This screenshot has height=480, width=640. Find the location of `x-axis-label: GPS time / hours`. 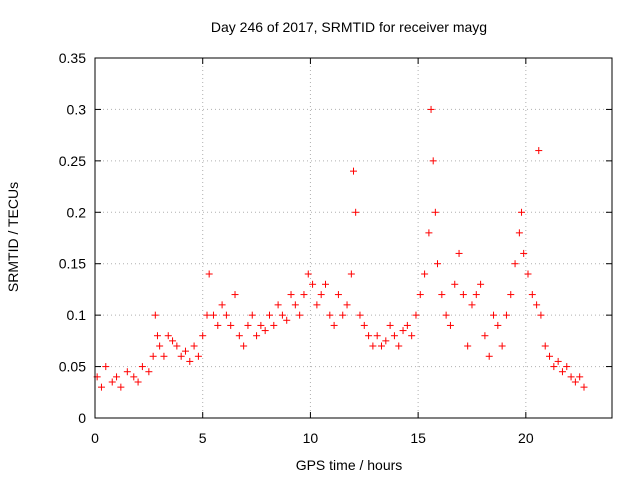

x-axis-label: GPS time / hours is located at coordinates (349, 465).